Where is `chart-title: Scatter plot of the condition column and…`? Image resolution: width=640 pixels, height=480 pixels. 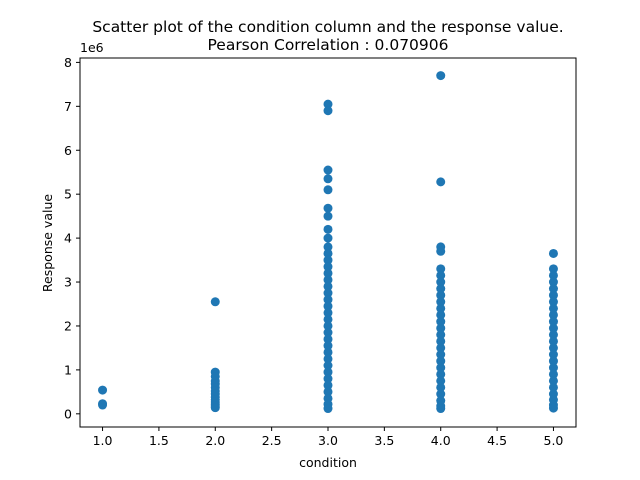
chart-title: Scatter plot of the condition column and… is located at coordinates (327, 27).